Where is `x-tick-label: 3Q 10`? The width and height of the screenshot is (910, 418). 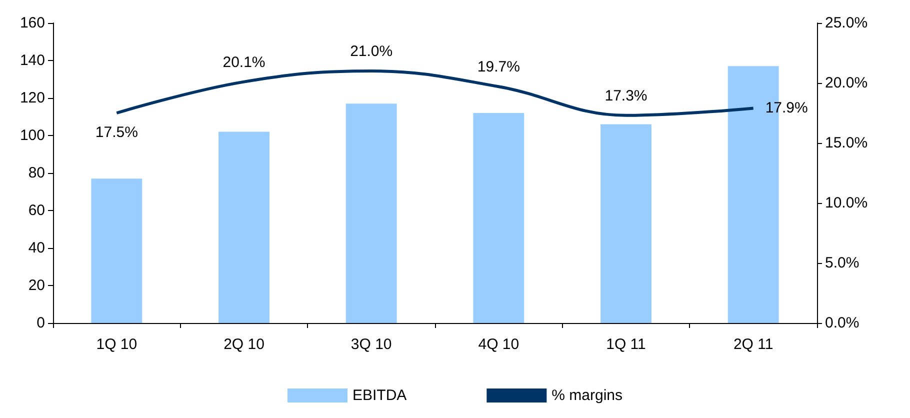 x-tick-label: 3Q 10 is located at coordinates (371, 344).